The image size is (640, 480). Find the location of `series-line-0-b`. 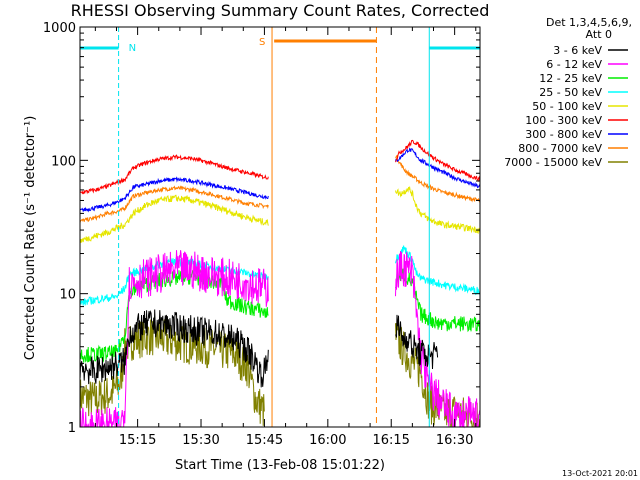

series-line-0-b is located at coordinates (417, 342).